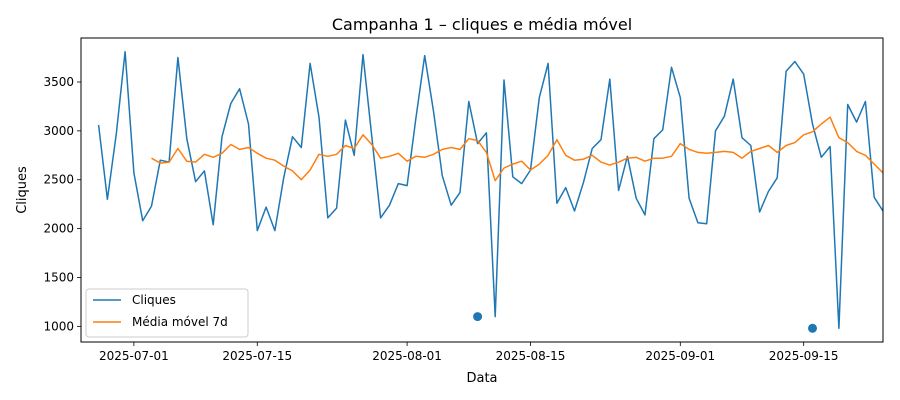 The image size is (900, 400). Describe the element at coordinates (804, 356) in the screenshot. I see `x-tick-label: 2025-09-15` at that location.